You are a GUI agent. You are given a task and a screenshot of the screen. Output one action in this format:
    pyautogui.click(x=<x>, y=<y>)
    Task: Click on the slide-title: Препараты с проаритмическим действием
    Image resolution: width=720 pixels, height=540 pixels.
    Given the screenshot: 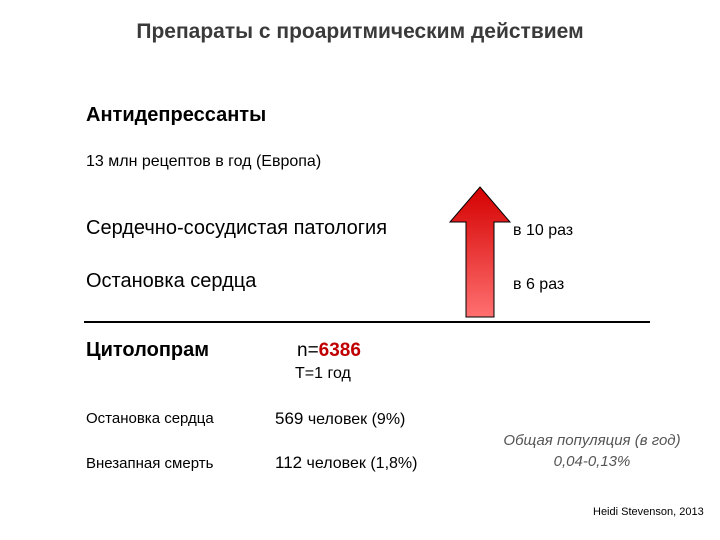 What is the action you would take?
    pyautogui.click(x=360, y=31)
    